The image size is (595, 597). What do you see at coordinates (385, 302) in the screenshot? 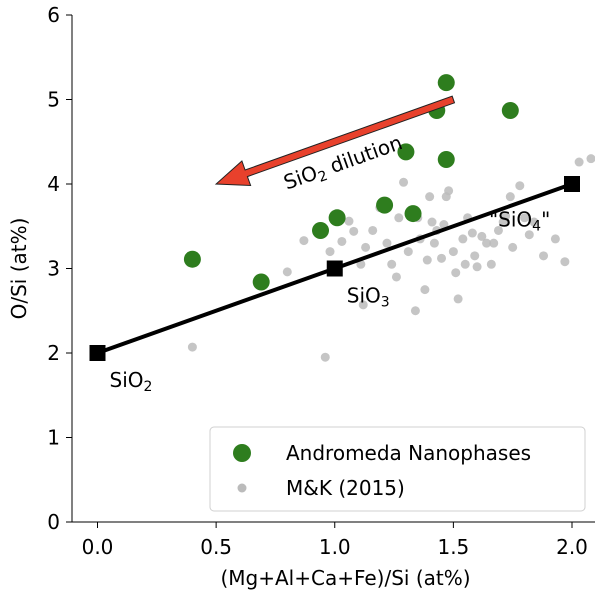
I see `sio3-label-sub: 3` at bounding box center [385, 302].